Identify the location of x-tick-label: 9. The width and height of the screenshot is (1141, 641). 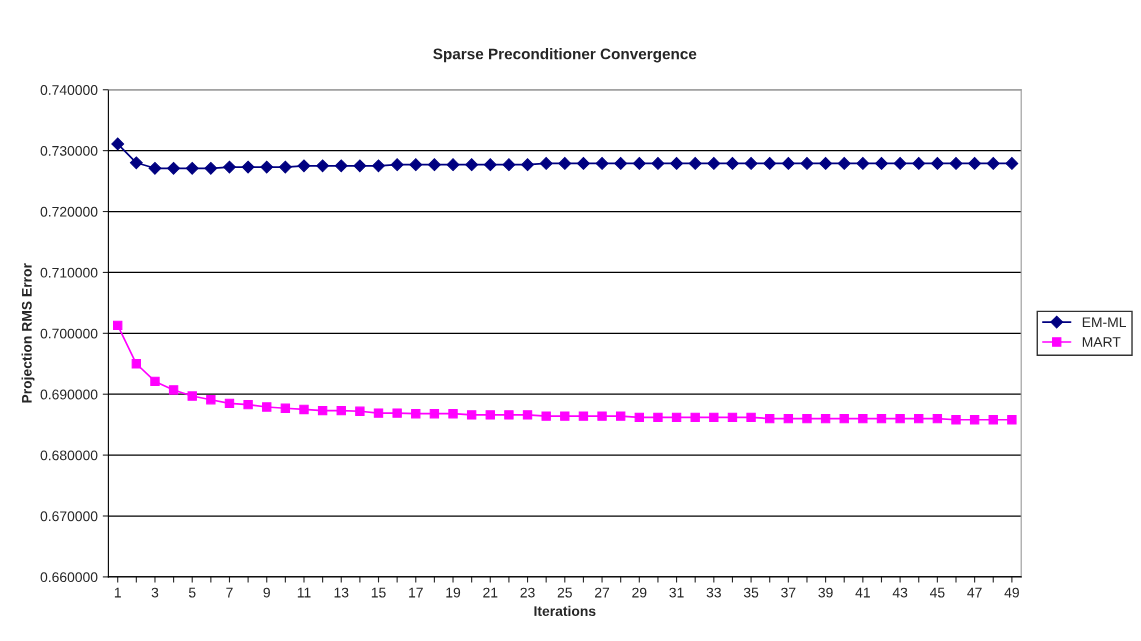
(266, 592).